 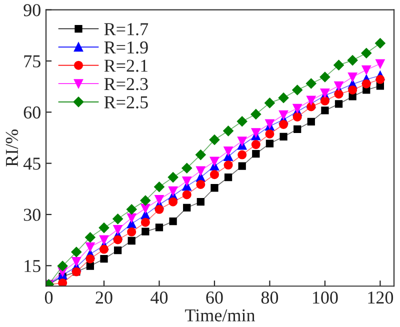 I want to click on y-tick-label: 60, so click(x=32, y=112).